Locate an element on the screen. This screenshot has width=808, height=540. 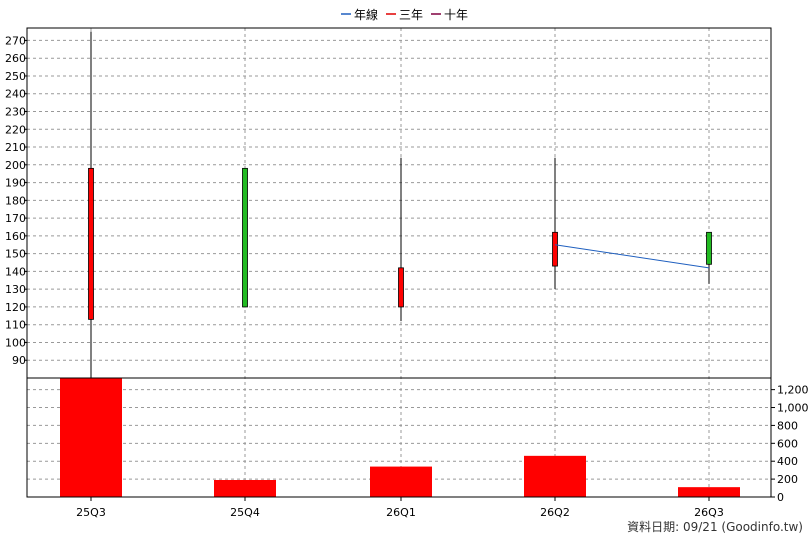
x-tick-label: 26Q2 is located at coordinates (555, 512).